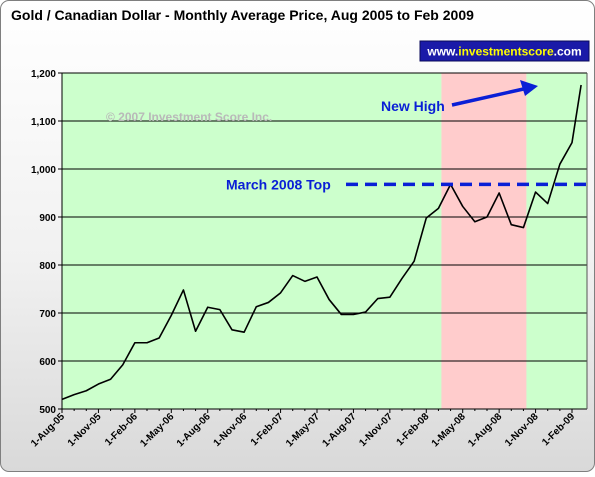 The image size is (595, 477). I want to click on x-tick-label: 1-May-06, so click(157, 430).